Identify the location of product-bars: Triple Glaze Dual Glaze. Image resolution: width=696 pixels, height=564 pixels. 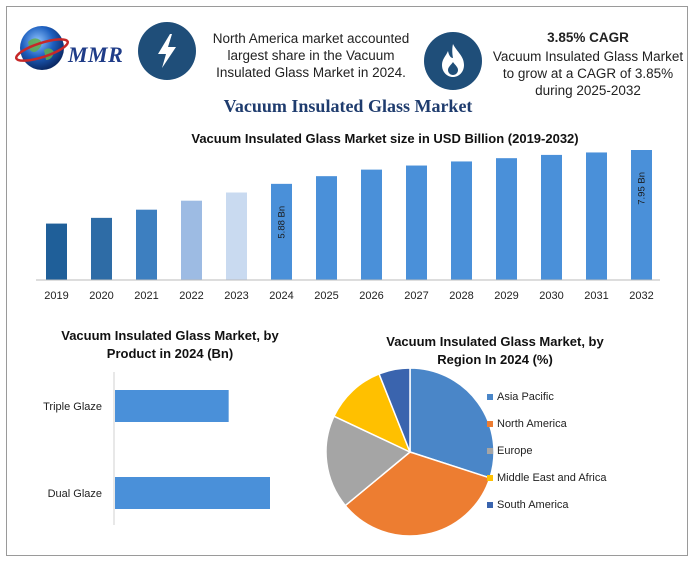
(156, 449).